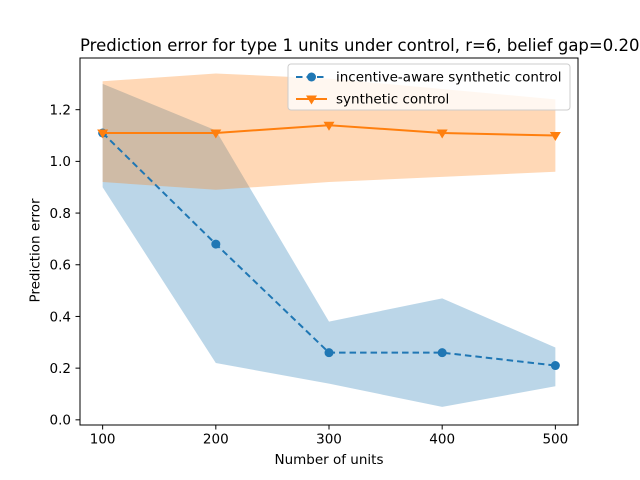  Describe the element at coordinates (311, 100) in the screenshot. I see `legend-triangle-down-marker` at that location.